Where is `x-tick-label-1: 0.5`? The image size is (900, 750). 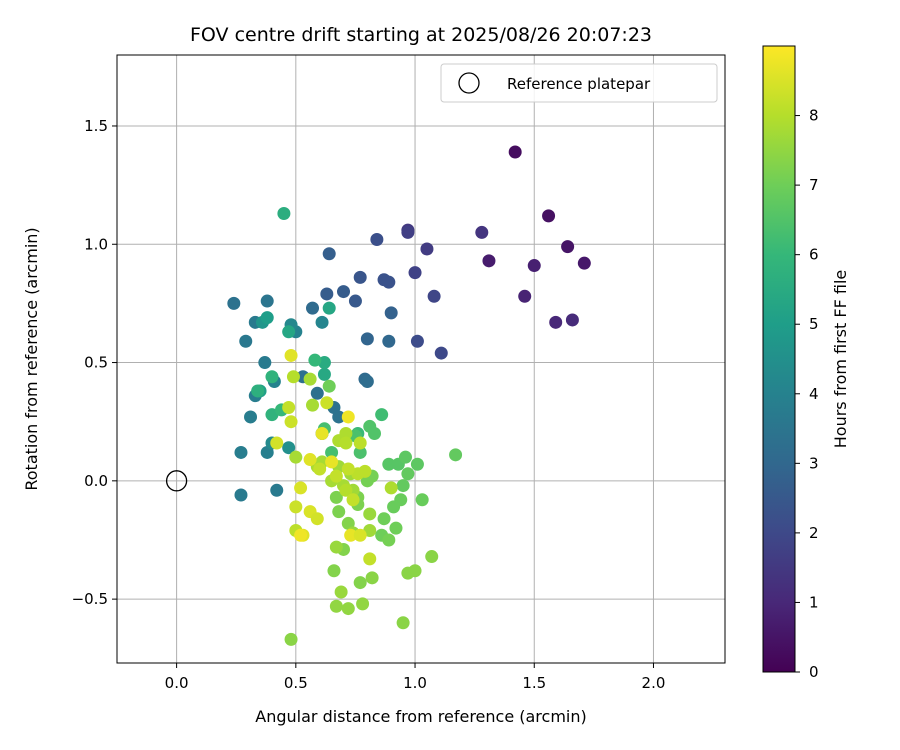
x-tick-label-1: 0.5 is located at coordinates (296, 683).